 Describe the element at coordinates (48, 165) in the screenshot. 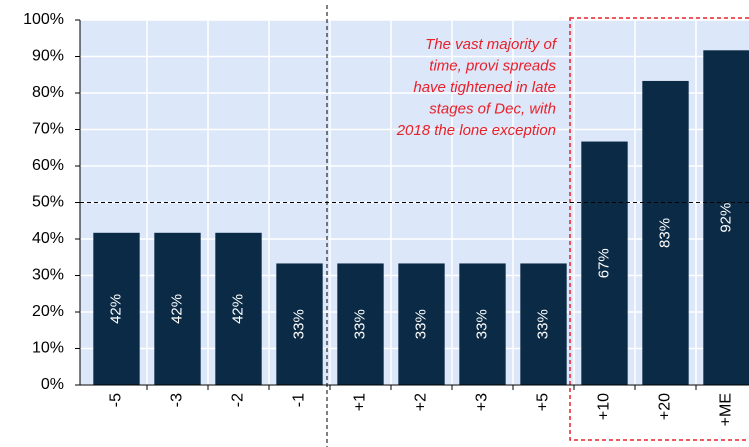

I see `y-tick-label: 60%` at that location.